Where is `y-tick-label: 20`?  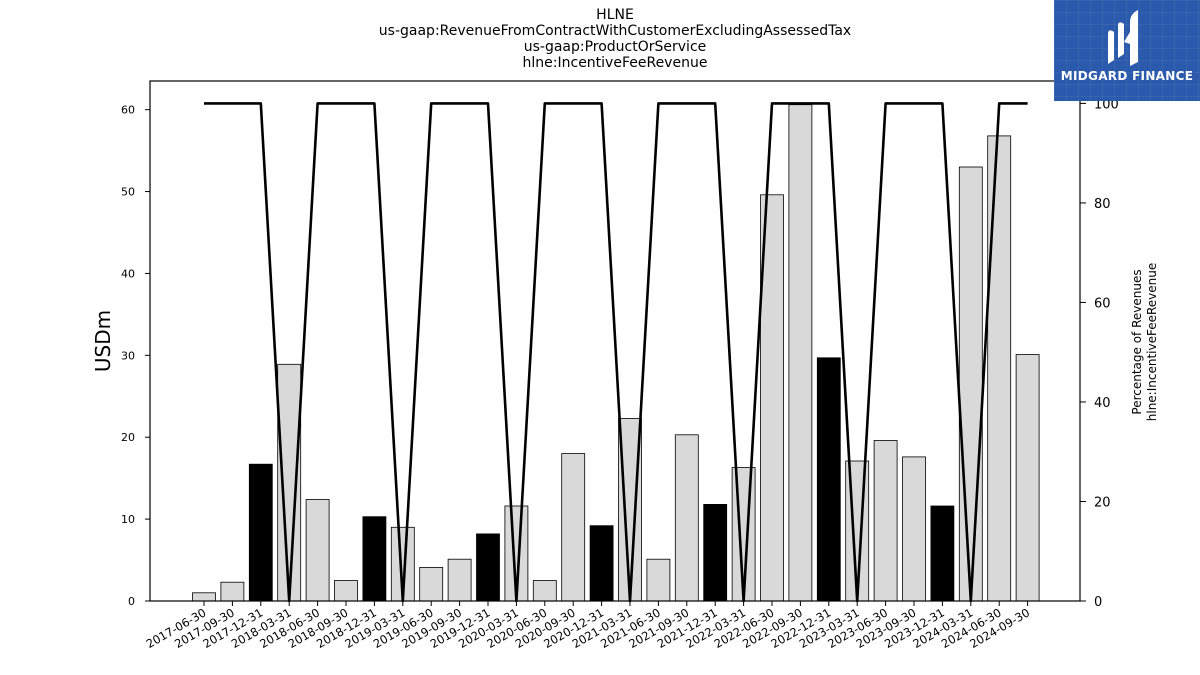
y-tick-label: 20 is located at coordinates (128, 437).